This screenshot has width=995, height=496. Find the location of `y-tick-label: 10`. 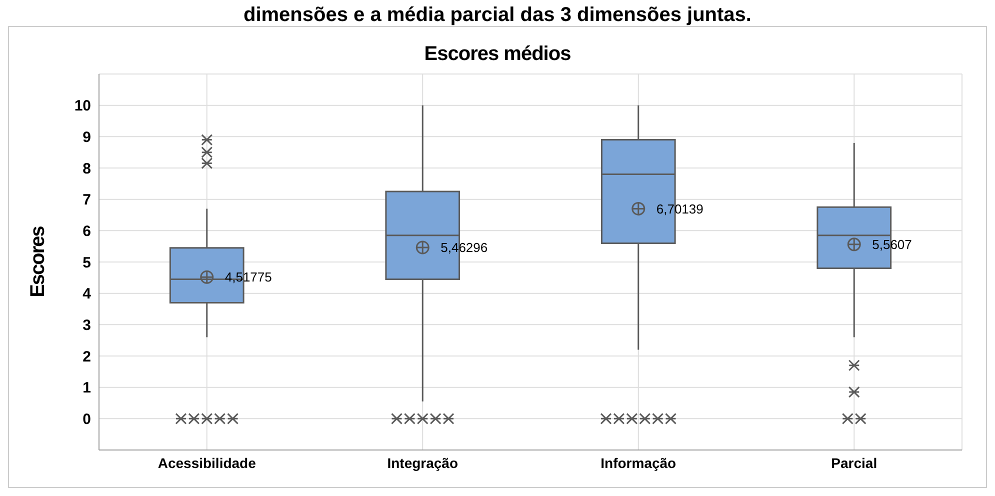

y-tick-label: 10 is located at coordinates (82, 106).